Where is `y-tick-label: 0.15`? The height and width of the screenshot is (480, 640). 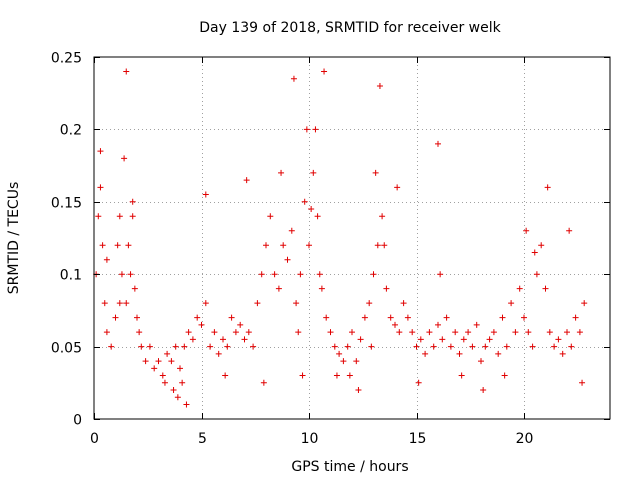 y-tick-label: 0.15 is located at coordinates (66, 204).